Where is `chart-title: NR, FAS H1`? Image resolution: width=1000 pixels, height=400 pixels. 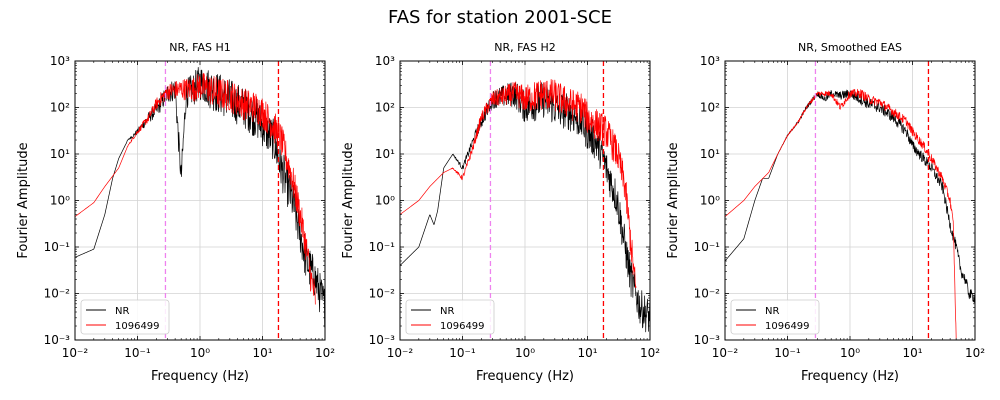 chart-title: NR, FAS H1 is located at coordinates (199, 47).